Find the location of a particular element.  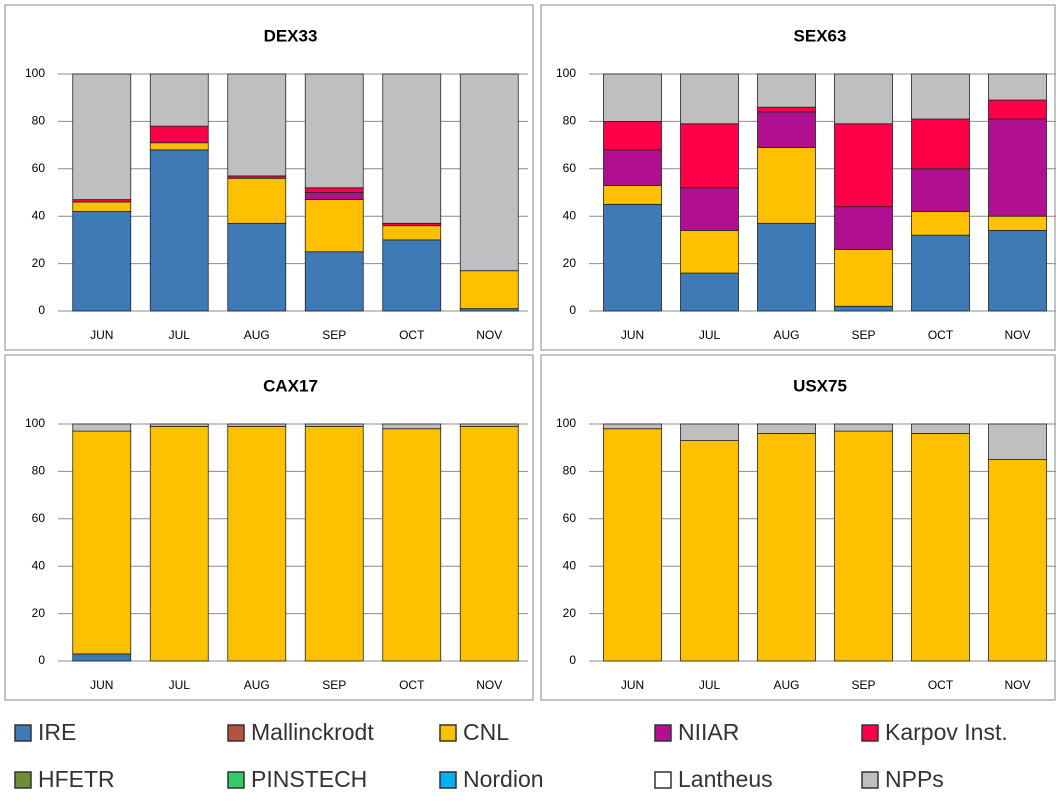

legend-label: Mallinckrodt is located at coordinates (312, 732).